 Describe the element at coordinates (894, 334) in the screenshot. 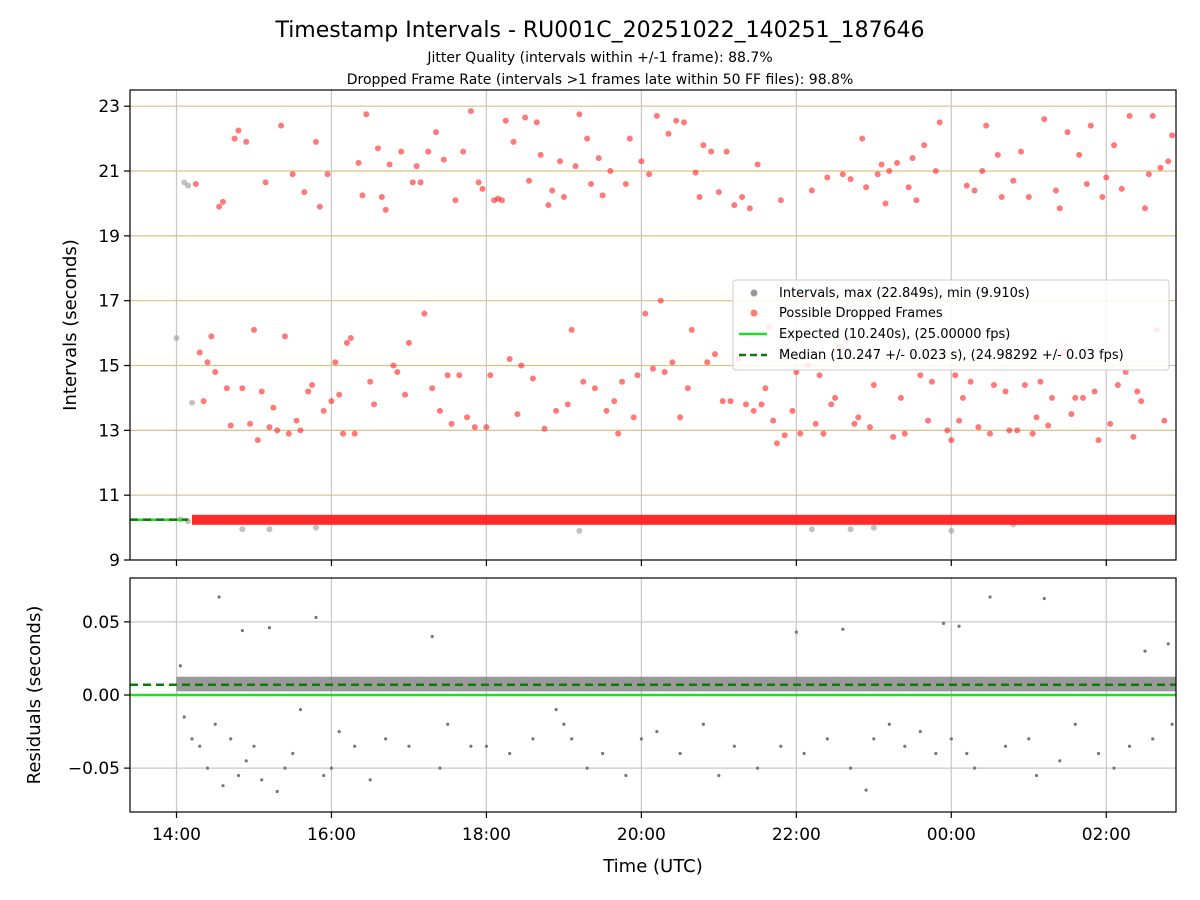

I see `legend-label-expected: Expected (10.240s), (25.00000 fps)` at that location.